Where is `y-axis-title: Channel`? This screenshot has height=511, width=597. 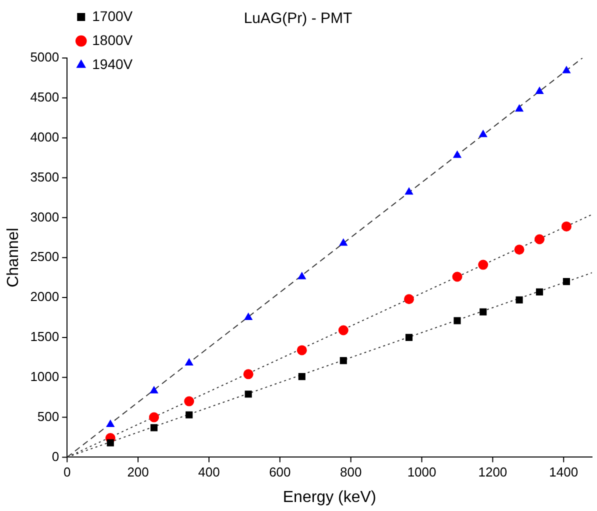 y-axis-title: Channel is located at coordinates (13, 258).